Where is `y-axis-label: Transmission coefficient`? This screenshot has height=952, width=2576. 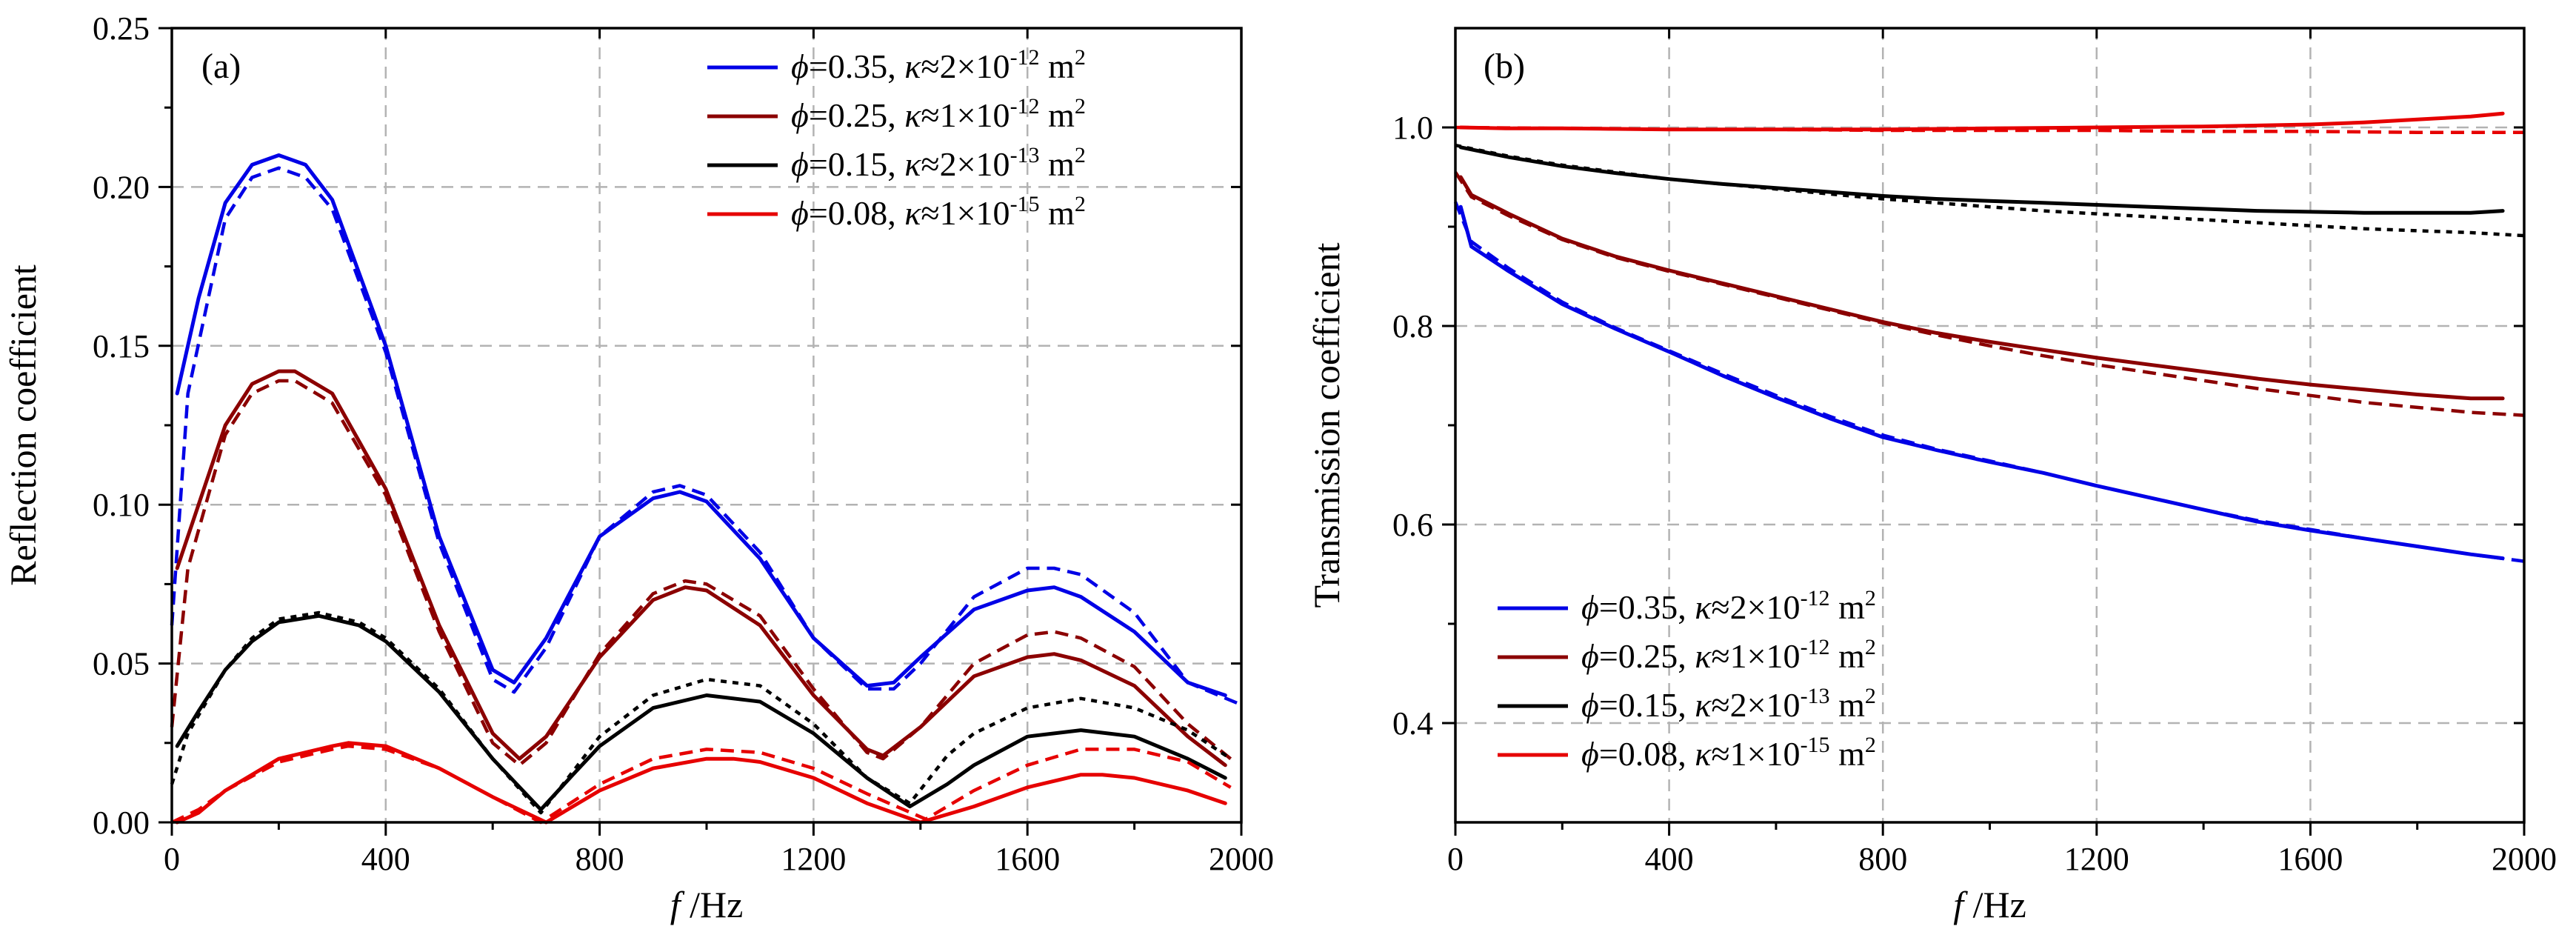
y-axis-label: Transmission coefficient is located at coordinates (1326, 425).